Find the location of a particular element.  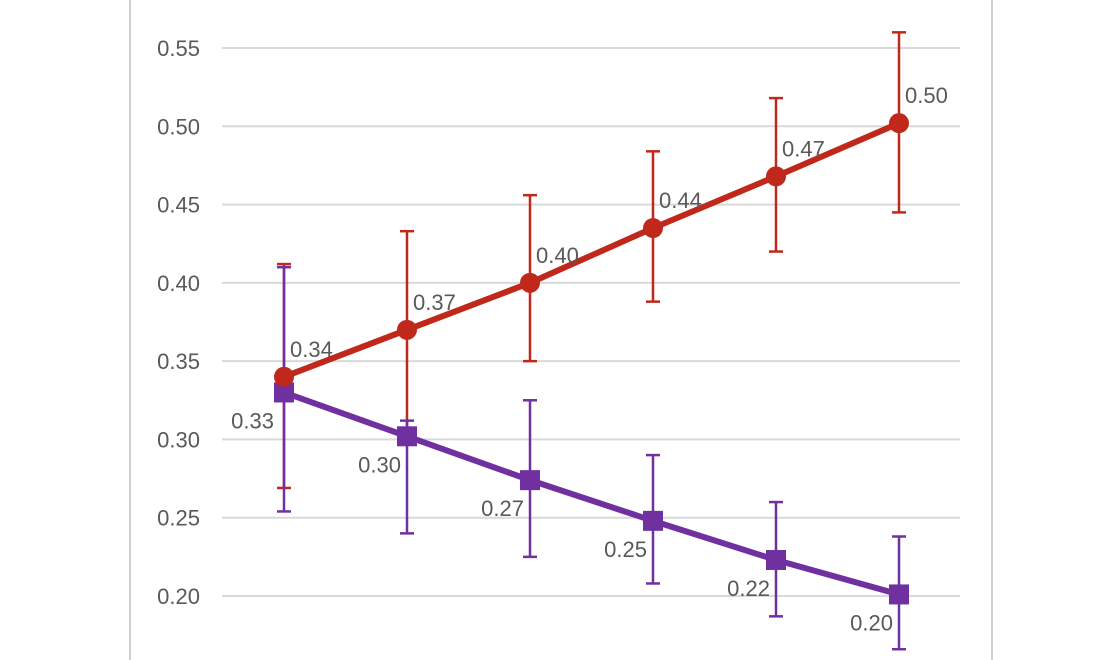

y-tick-label: 0.25 is located at coordinates (178, 518).